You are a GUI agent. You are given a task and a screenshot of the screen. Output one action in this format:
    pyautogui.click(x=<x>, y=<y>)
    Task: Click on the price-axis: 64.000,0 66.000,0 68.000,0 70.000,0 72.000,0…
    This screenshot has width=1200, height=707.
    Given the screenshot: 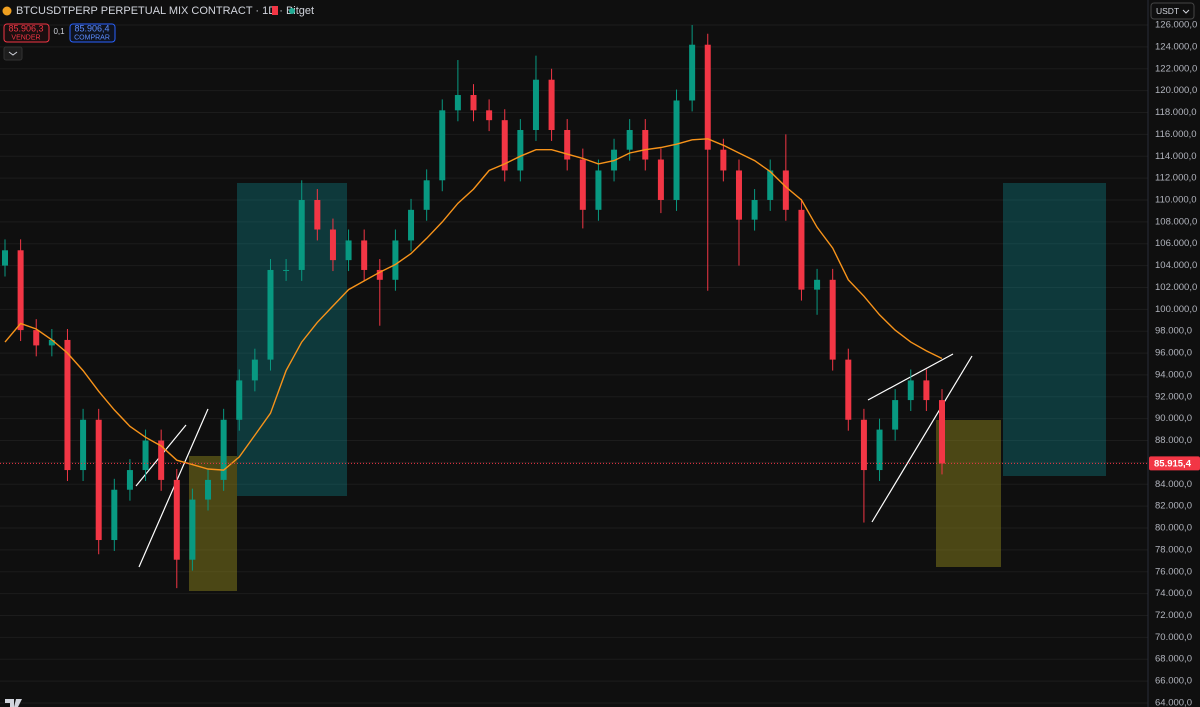 What is the action you would take?
    pyautogui.click(x=1174, y=363)
    